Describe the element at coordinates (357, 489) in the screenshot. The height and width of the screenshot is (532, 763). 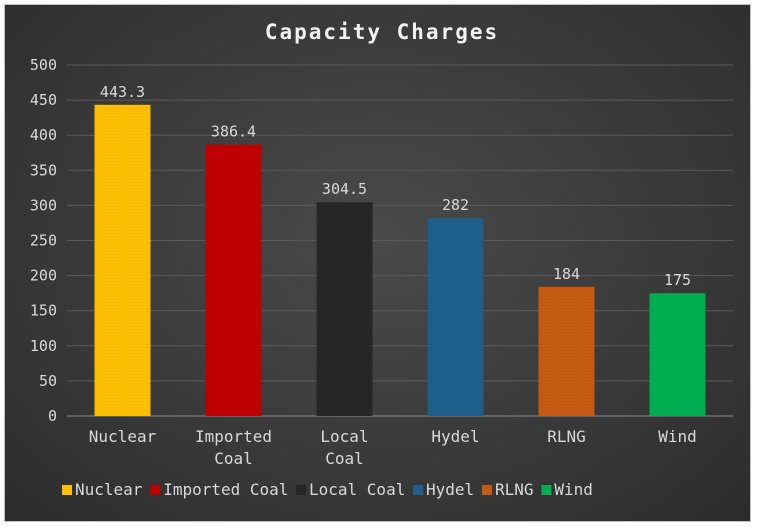
I see `legend-label: Local Coal` at that location.